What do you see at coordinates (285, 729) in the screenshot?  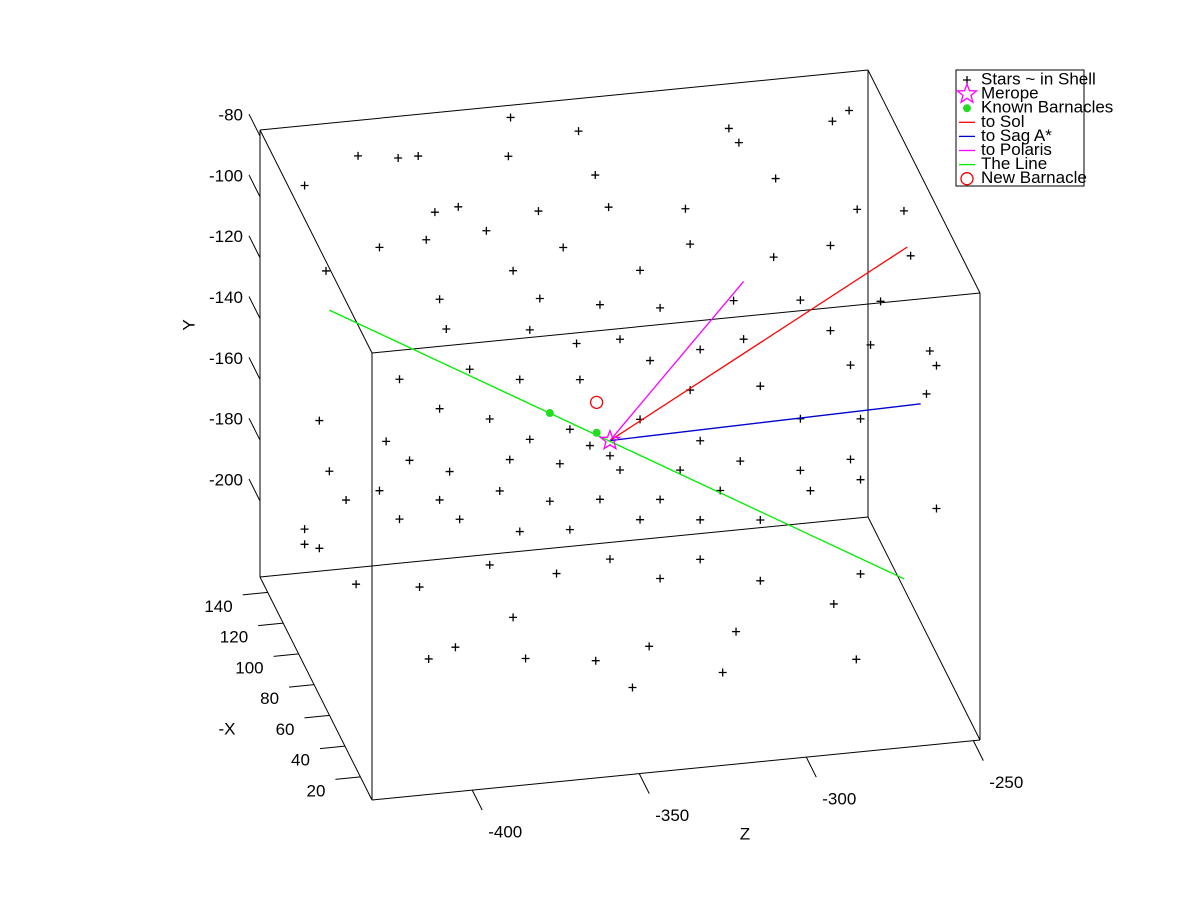 I see `z-tick-label: 60` at bounding box center [285, 729].